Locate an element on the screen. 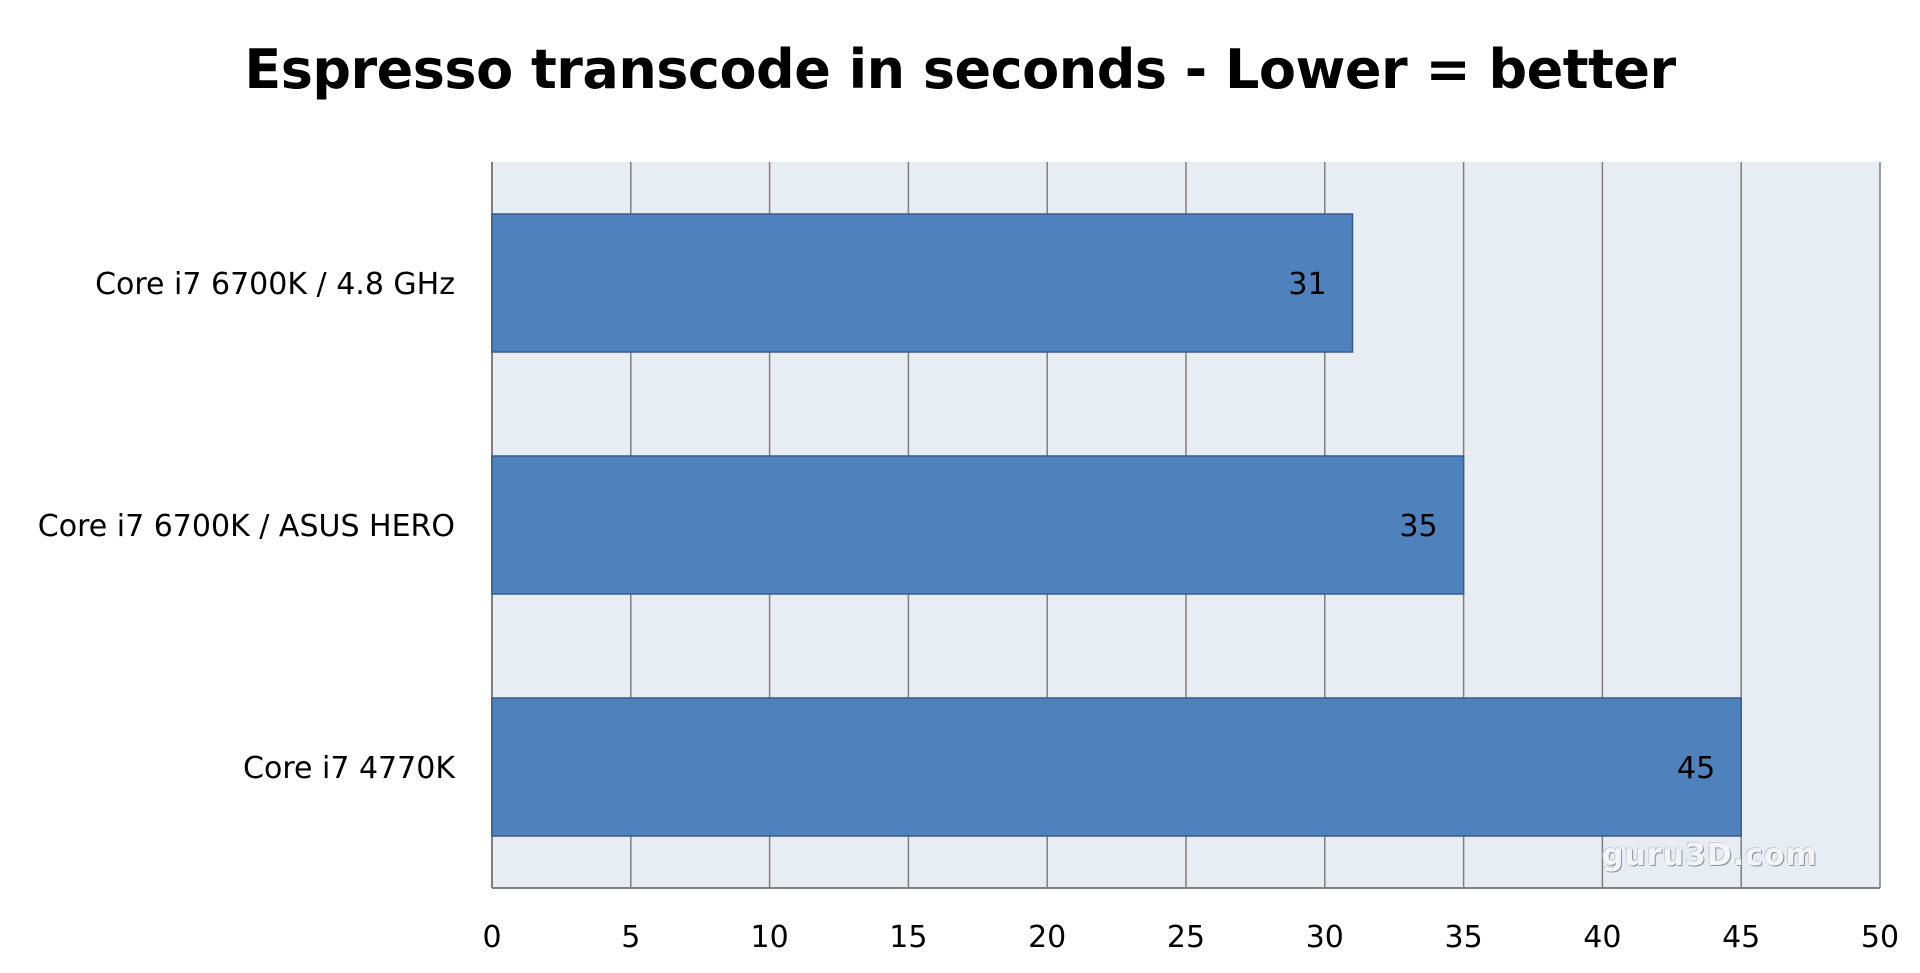 This screenshot has width=1920, height=973. x-tick-label: 15 is located at coordinates (908, 937).